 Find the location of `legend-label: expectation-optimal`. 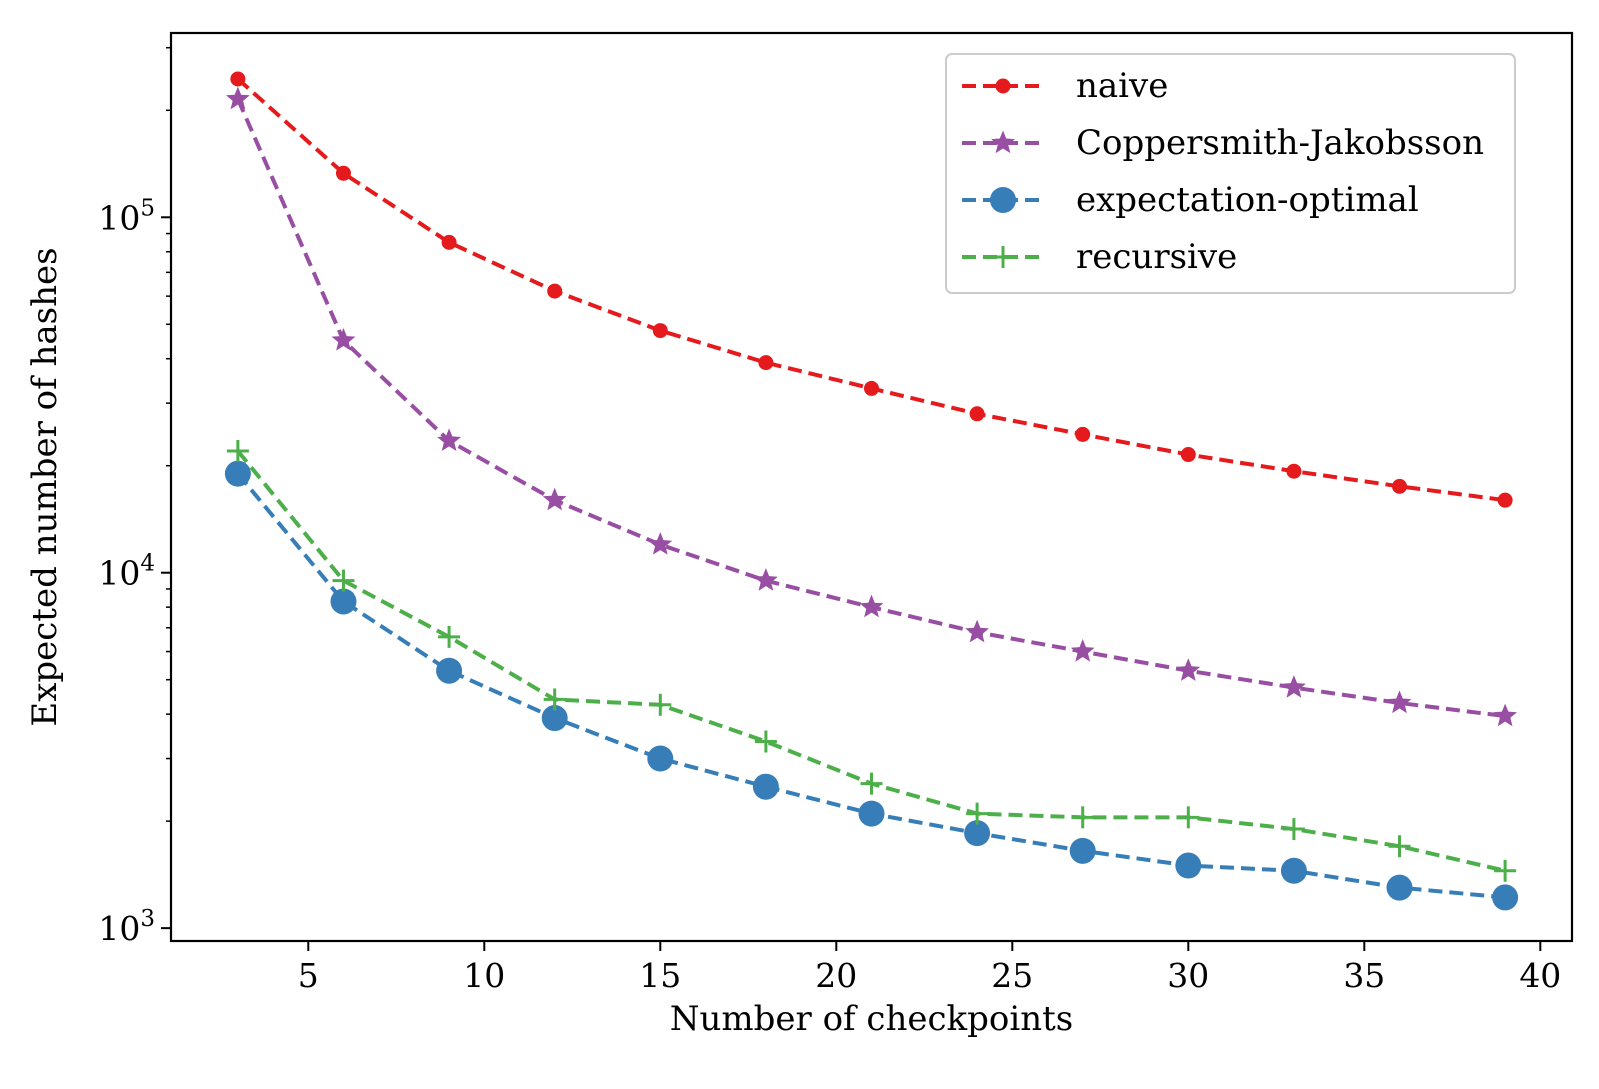

legend-label: expectation-optimal is located at coordinates (1247, 200).